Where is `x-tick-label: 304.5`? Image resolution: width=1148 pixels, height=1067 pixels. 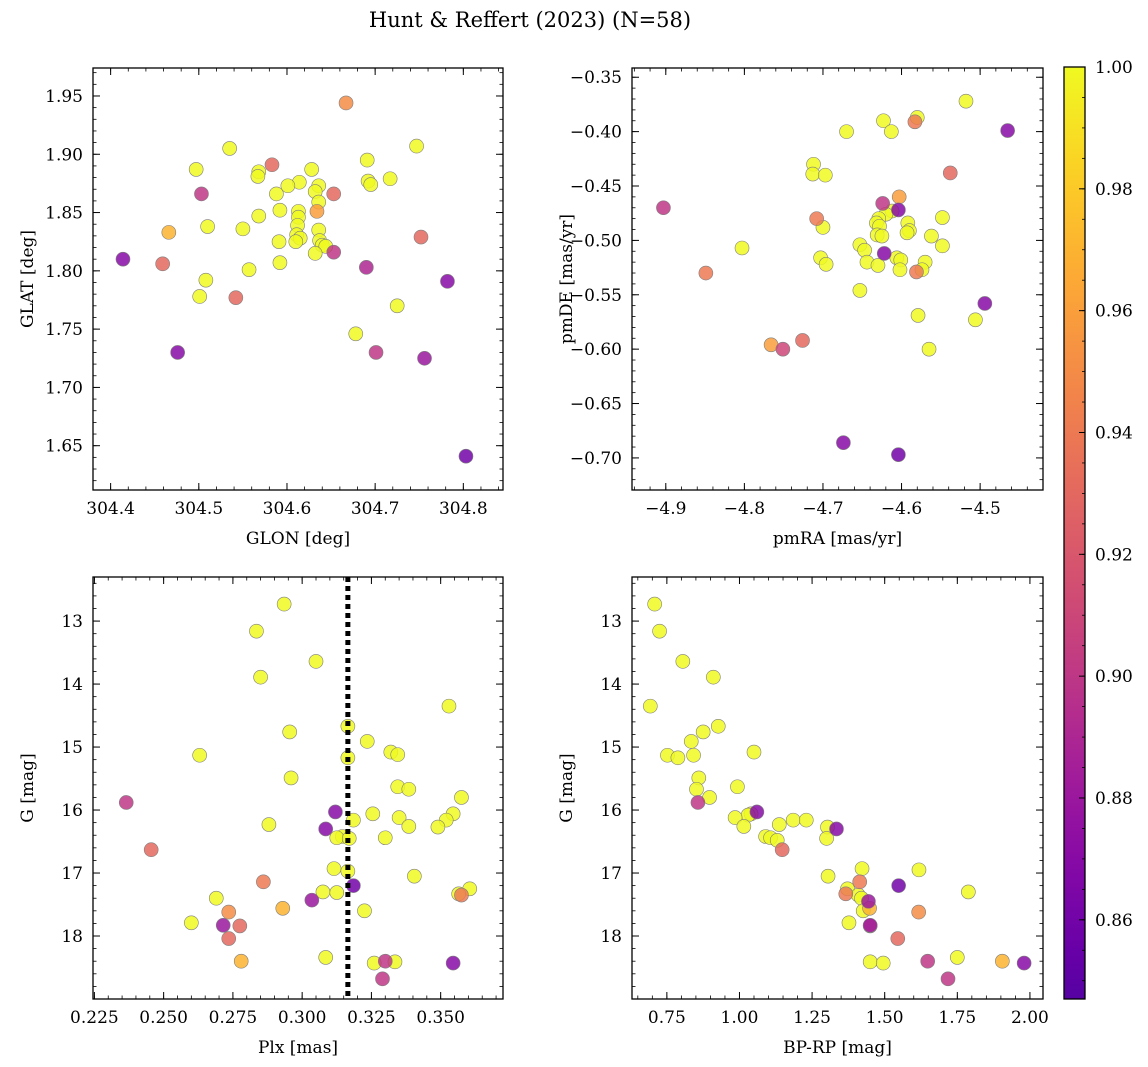
x-tick-label: 304.5 is located at coordinates (198, 509).